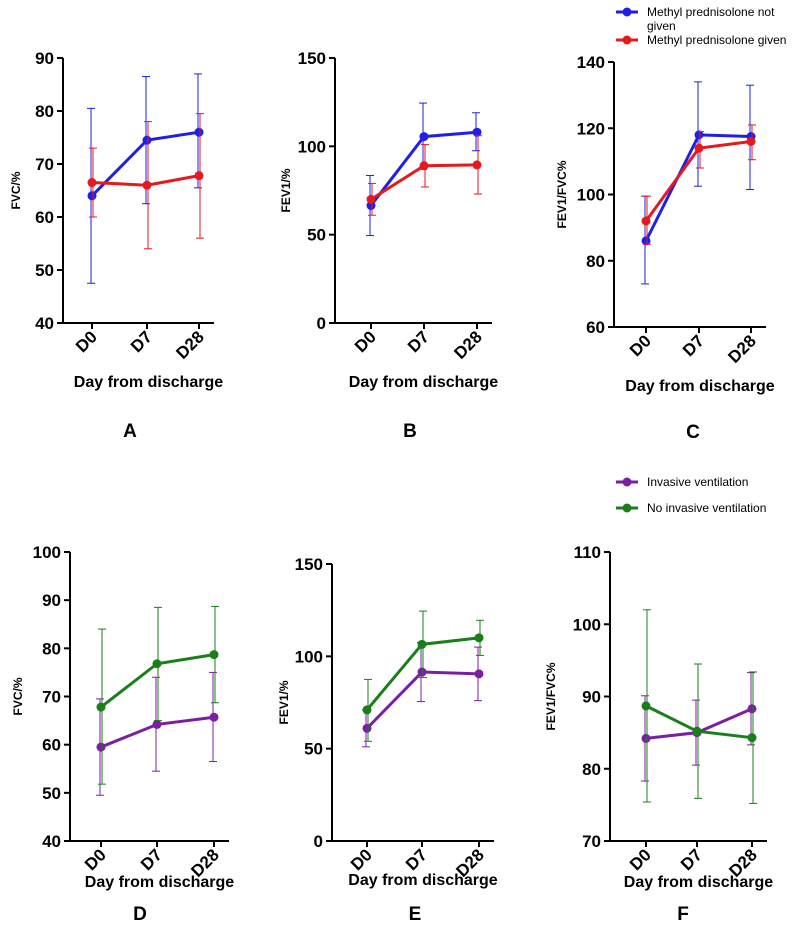 This screenshot has height=951, width=797. I want to click on legend-label: No invasive ventilation, so click(706, 508).